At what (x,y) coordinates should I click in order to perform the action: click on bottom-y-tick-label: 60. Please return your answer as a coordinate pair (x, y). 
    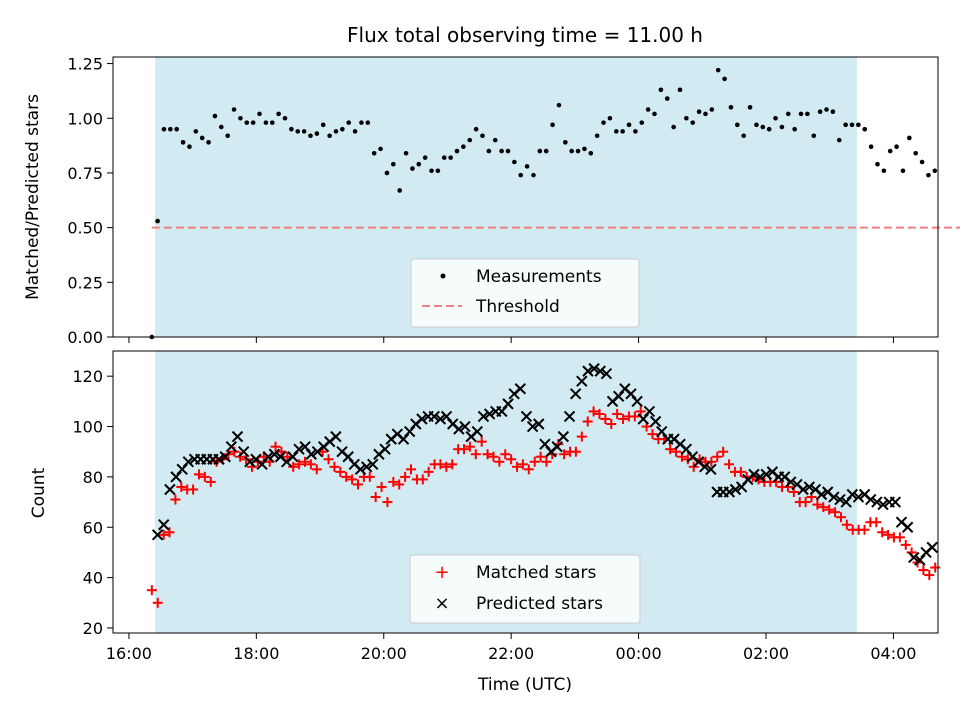
    Looking at the image, I should click on (93, 527).